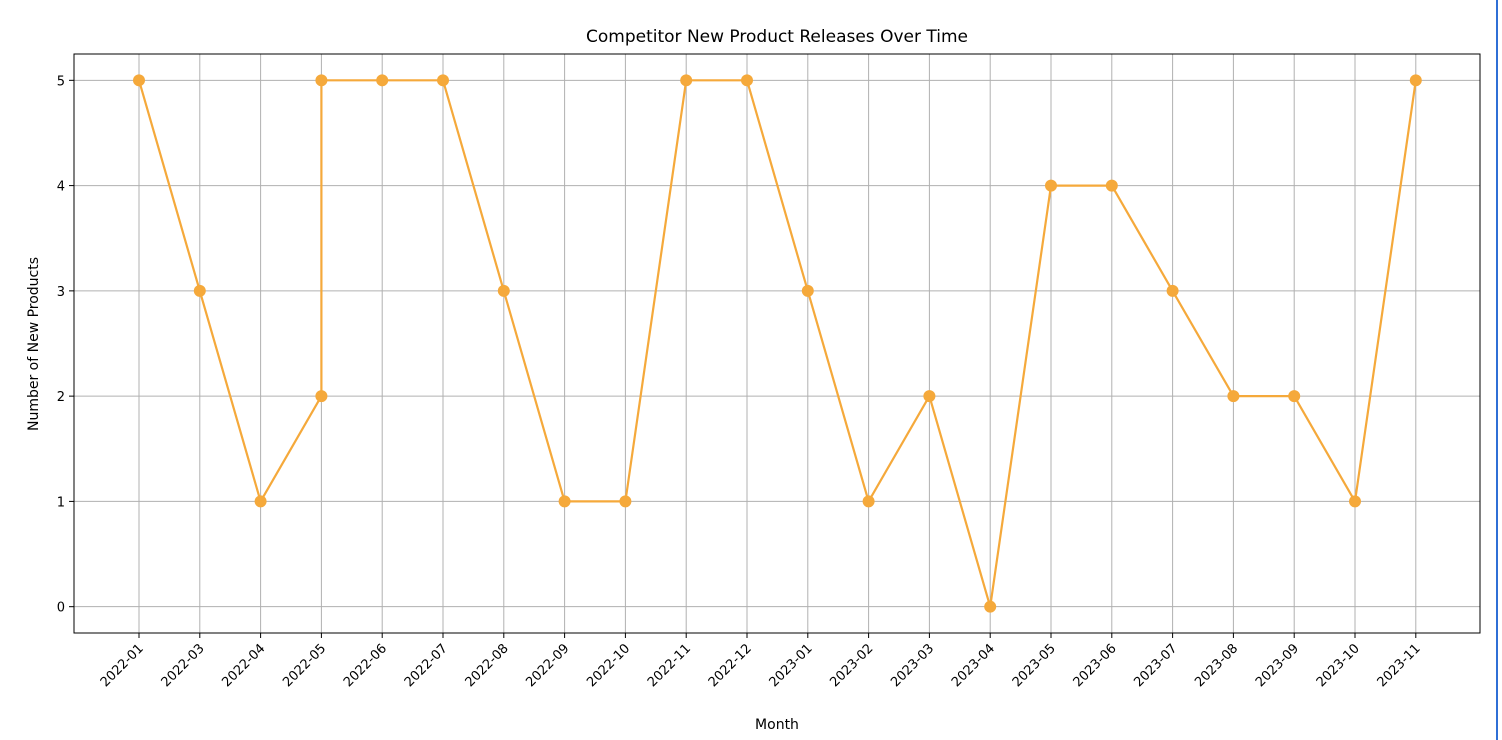 The width and height of the screenshot is (1502, 740). Describe the element at coordinates (1338, 665) in the screenshot. I see `x-tick-label: 2023-10` at that location.